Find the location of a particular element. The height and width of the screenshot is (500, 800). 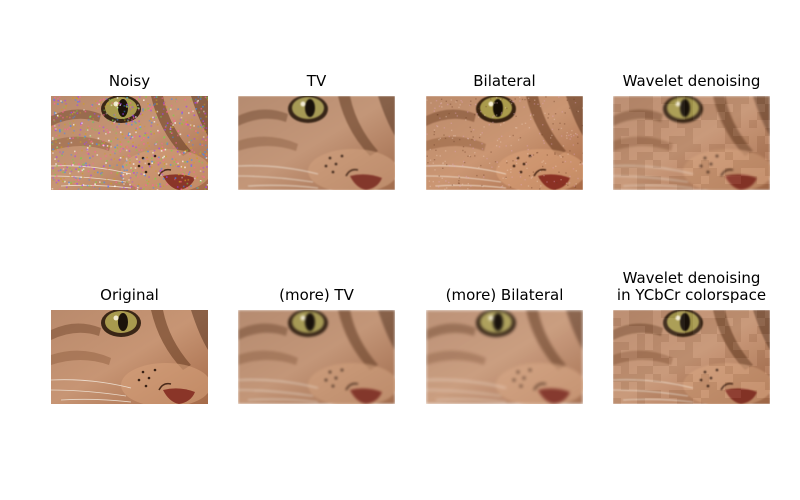

cat-image-wavelet is located at coordinates (691, 143).